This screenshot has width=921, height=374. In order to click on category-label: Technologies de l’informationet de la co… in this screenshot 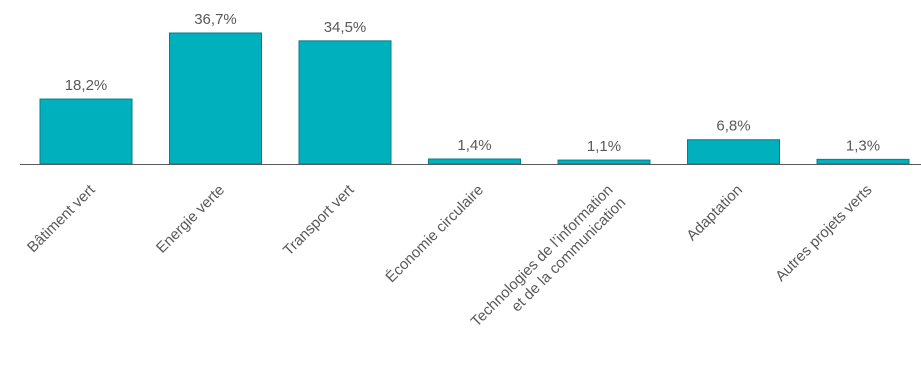, I will do `click(549, 263)`.